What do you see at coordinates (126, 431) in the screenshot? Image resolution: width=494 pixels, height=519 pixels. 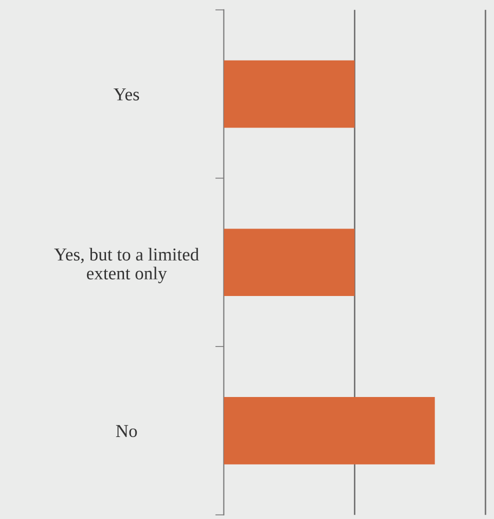 I see `y-tick-label: No` at bounding box center [126, 431].